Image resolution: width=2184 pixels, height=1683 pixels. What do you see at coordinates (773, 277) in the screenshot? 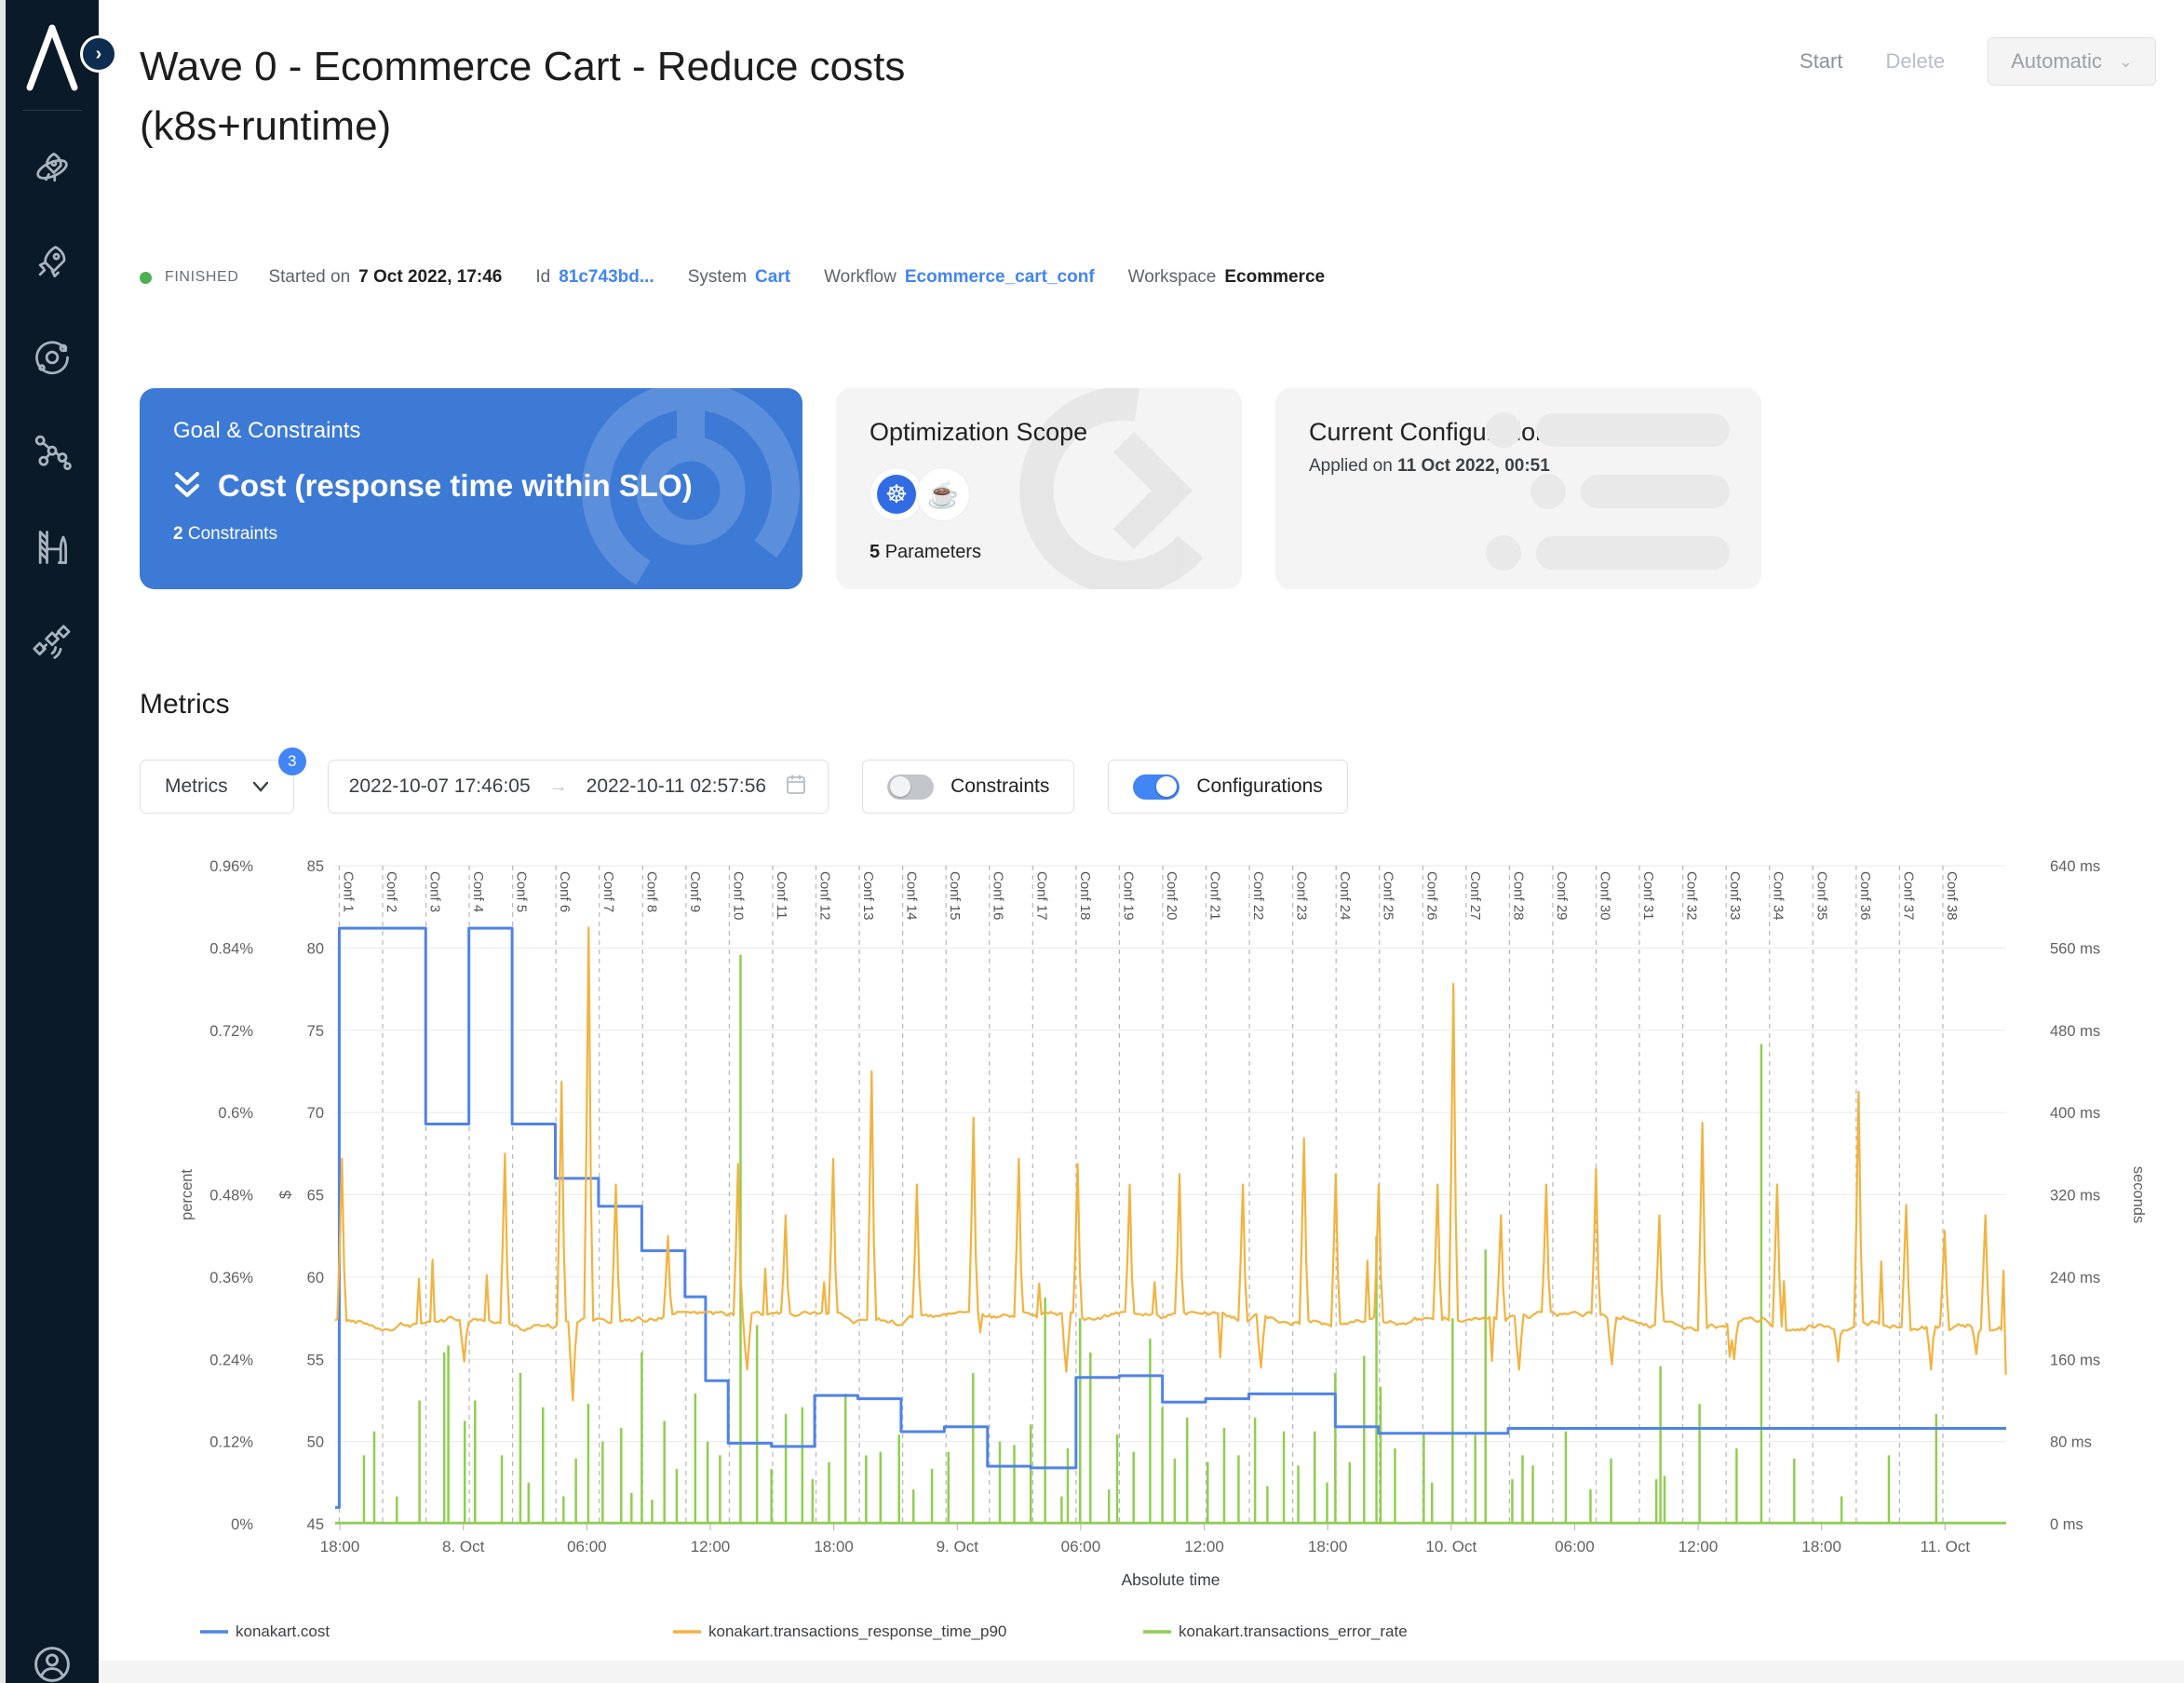
I see `system-link: Cart` at bounding box center [773, 277].